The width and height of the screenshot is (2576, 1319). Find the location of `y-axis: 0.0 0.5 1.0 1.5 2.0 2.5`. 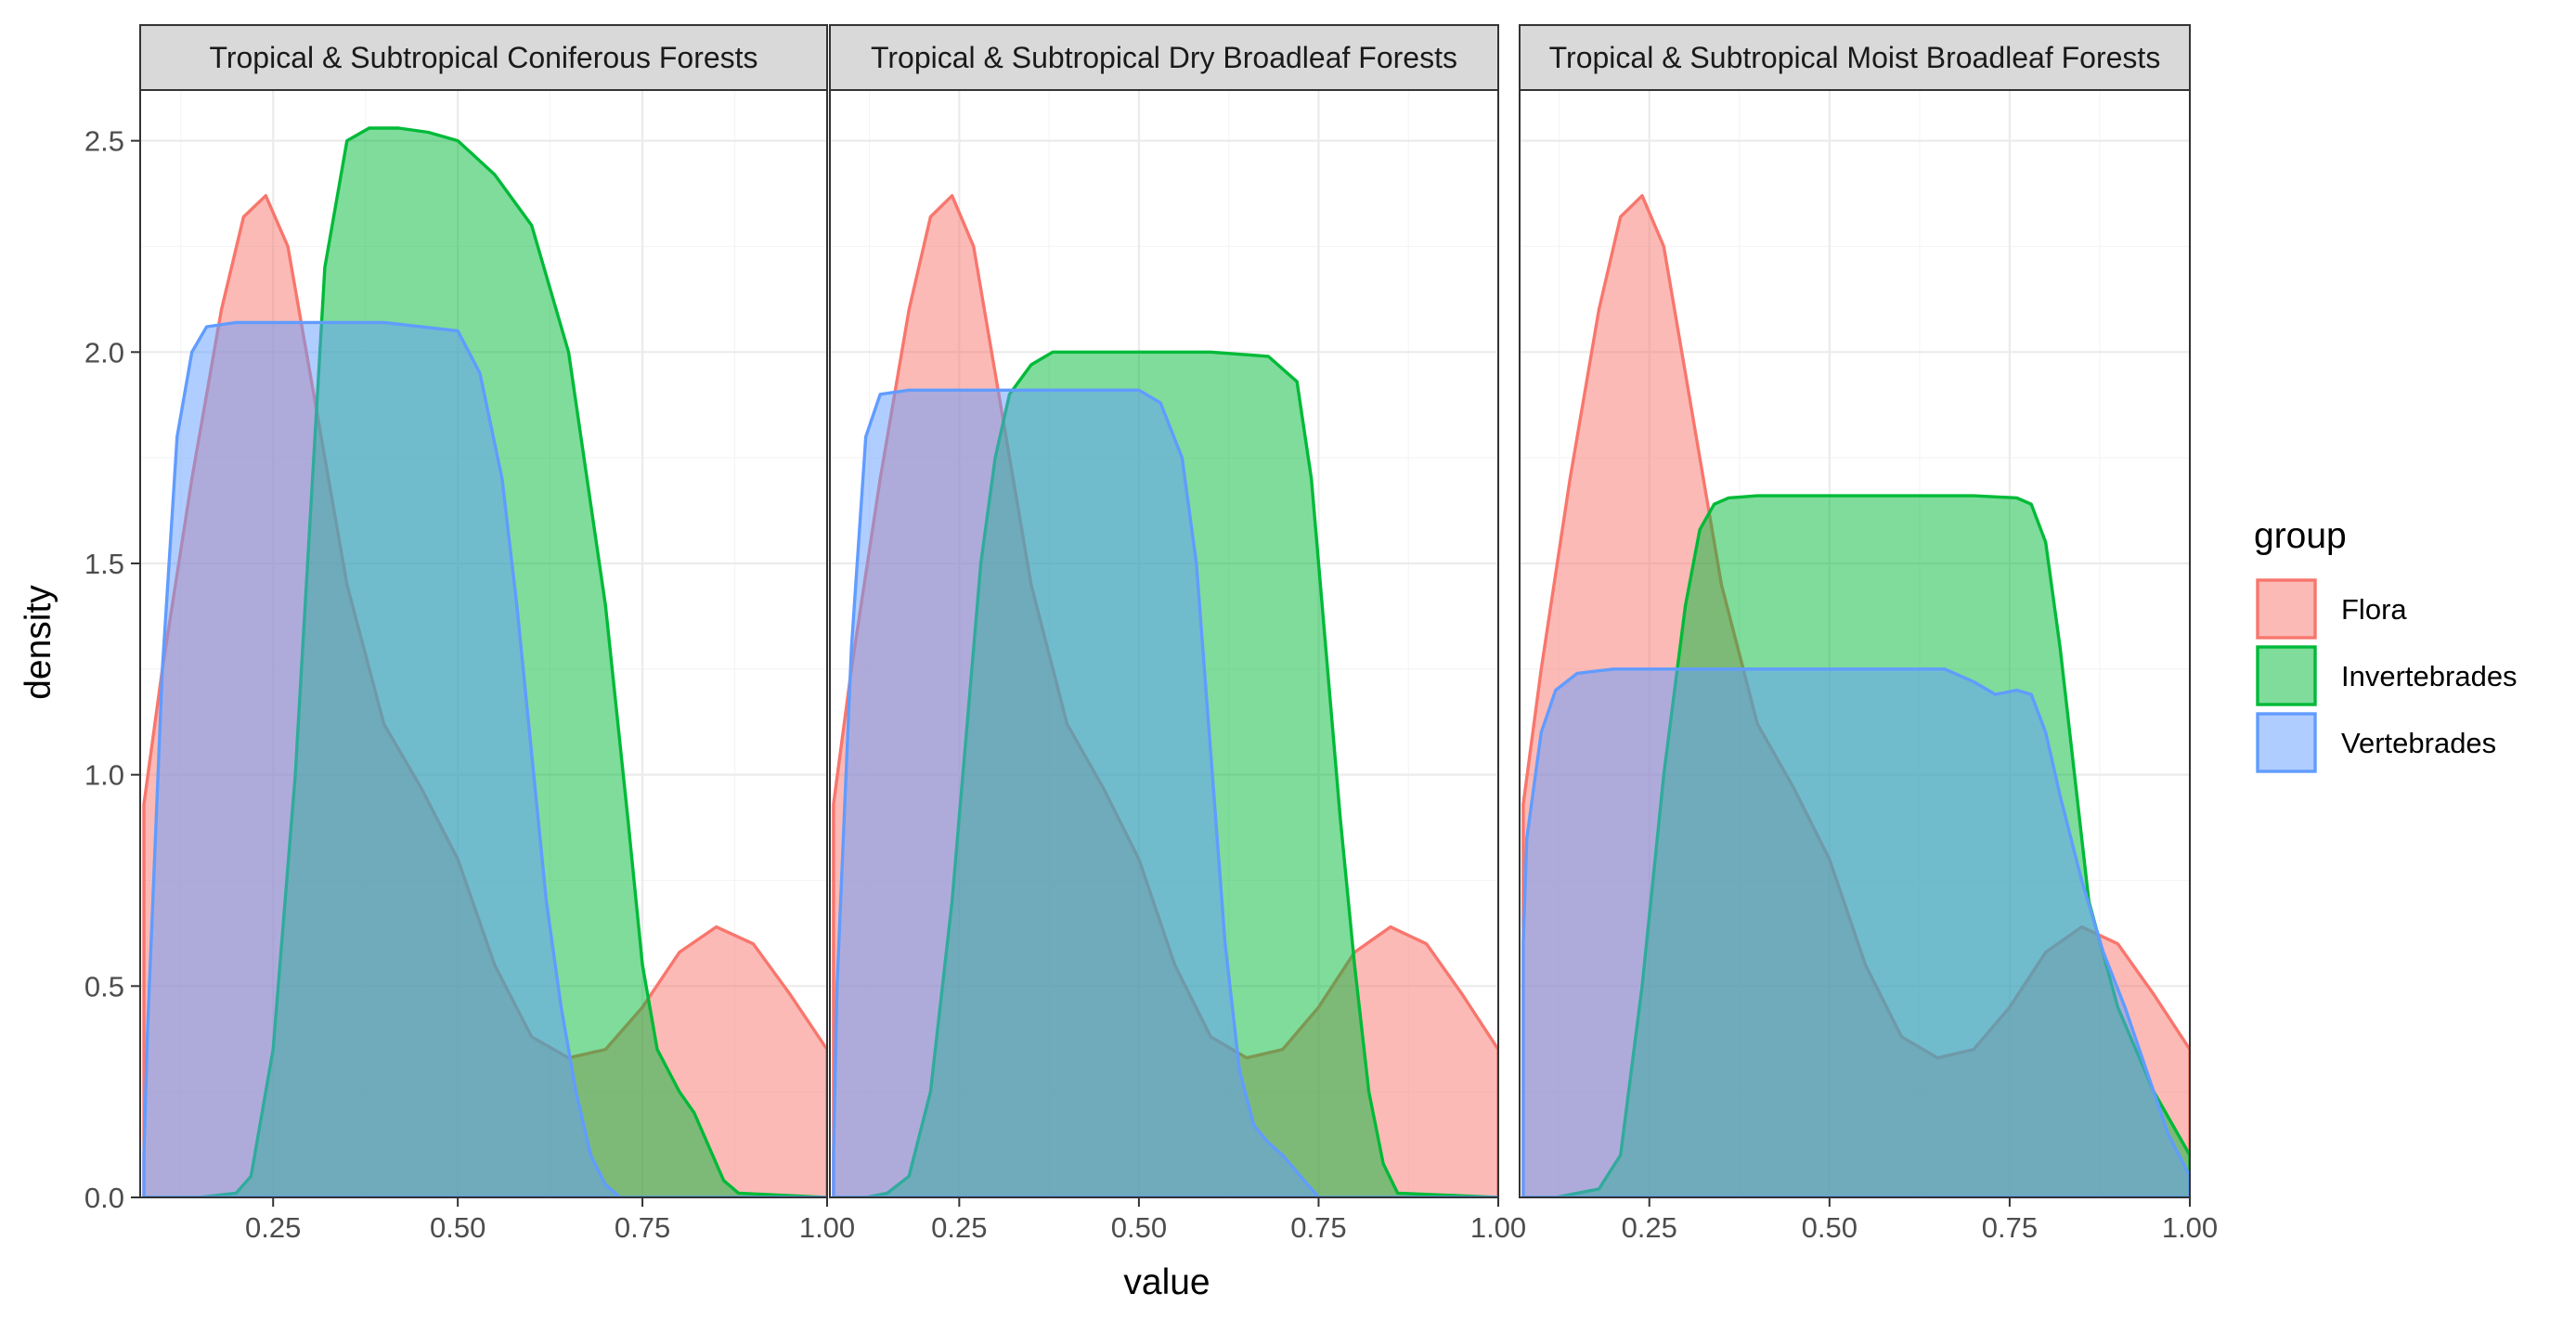

y-axis: 0.0 0.5 1.0 1.5 2.0 2.5 is located at coordinates (112, 669).